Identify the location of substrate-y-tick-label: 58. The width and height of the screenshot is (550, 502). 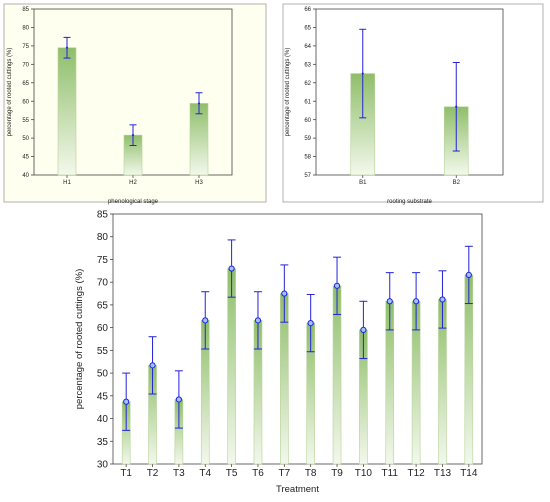
(307, 158).